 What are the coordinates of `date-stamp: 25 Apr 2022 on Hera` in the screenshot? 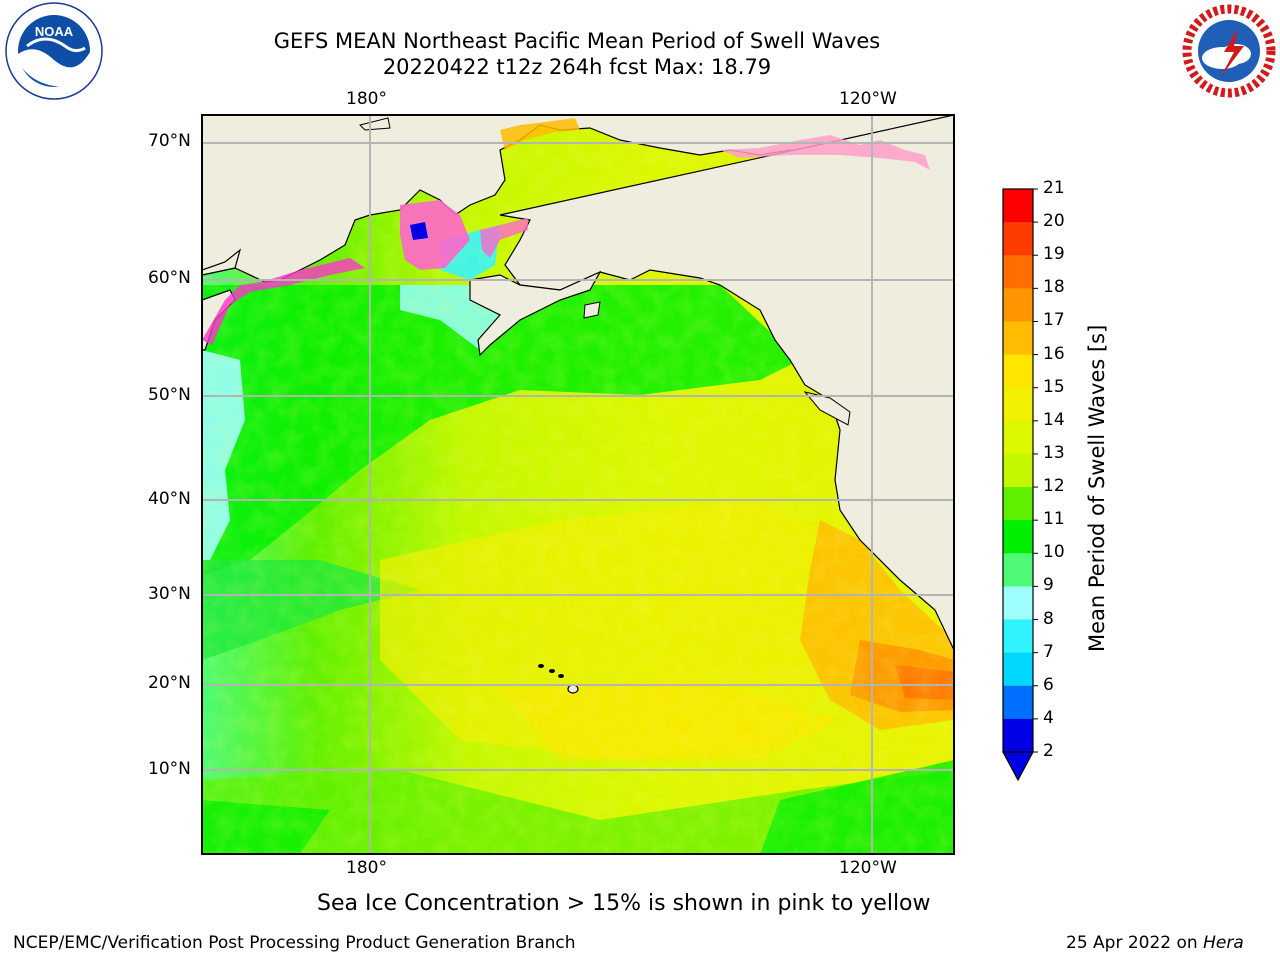 It's located at (1155, 943).